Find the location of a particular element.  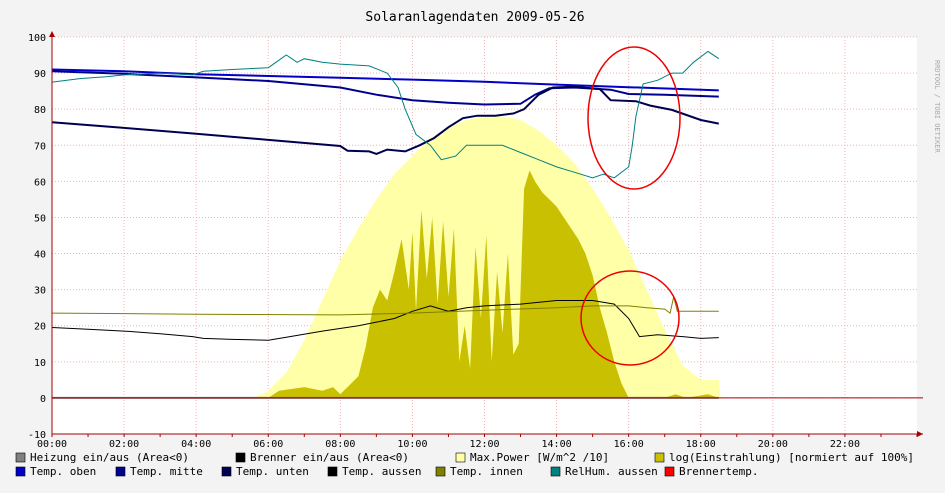

y-tick-label: -10 is located at coordinates (37, 435).